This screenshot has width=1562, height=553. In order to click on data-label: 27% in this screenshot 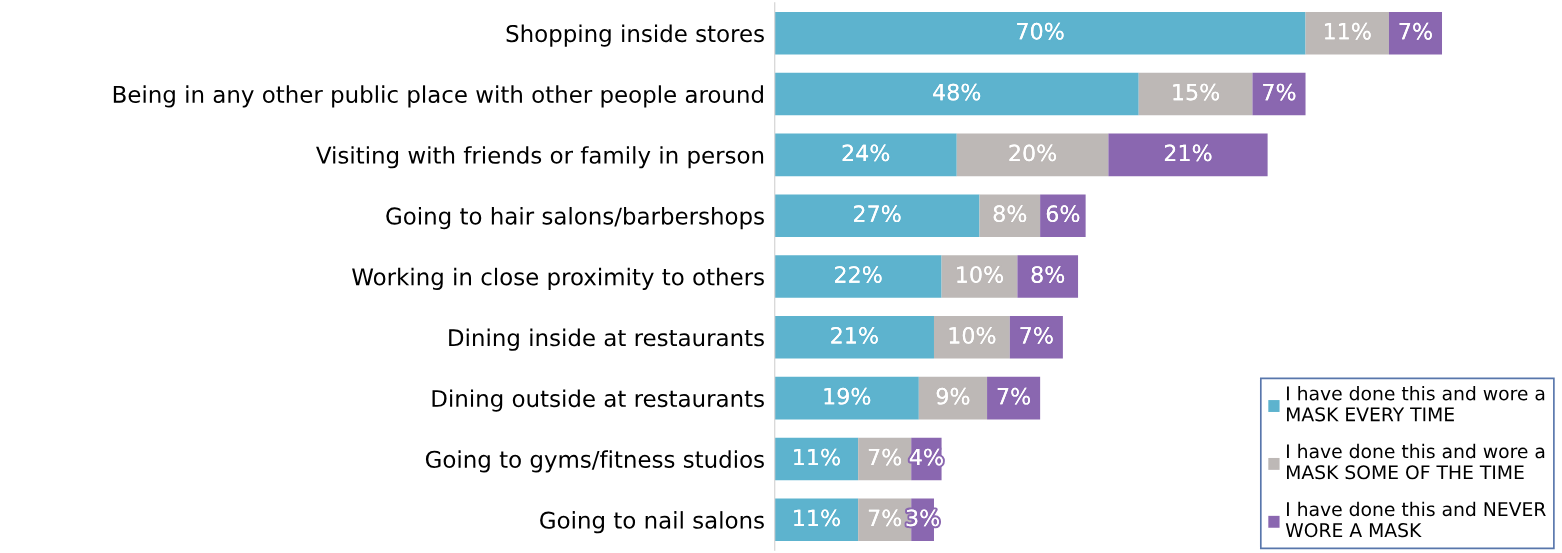, I will do `click(877, 214)`.